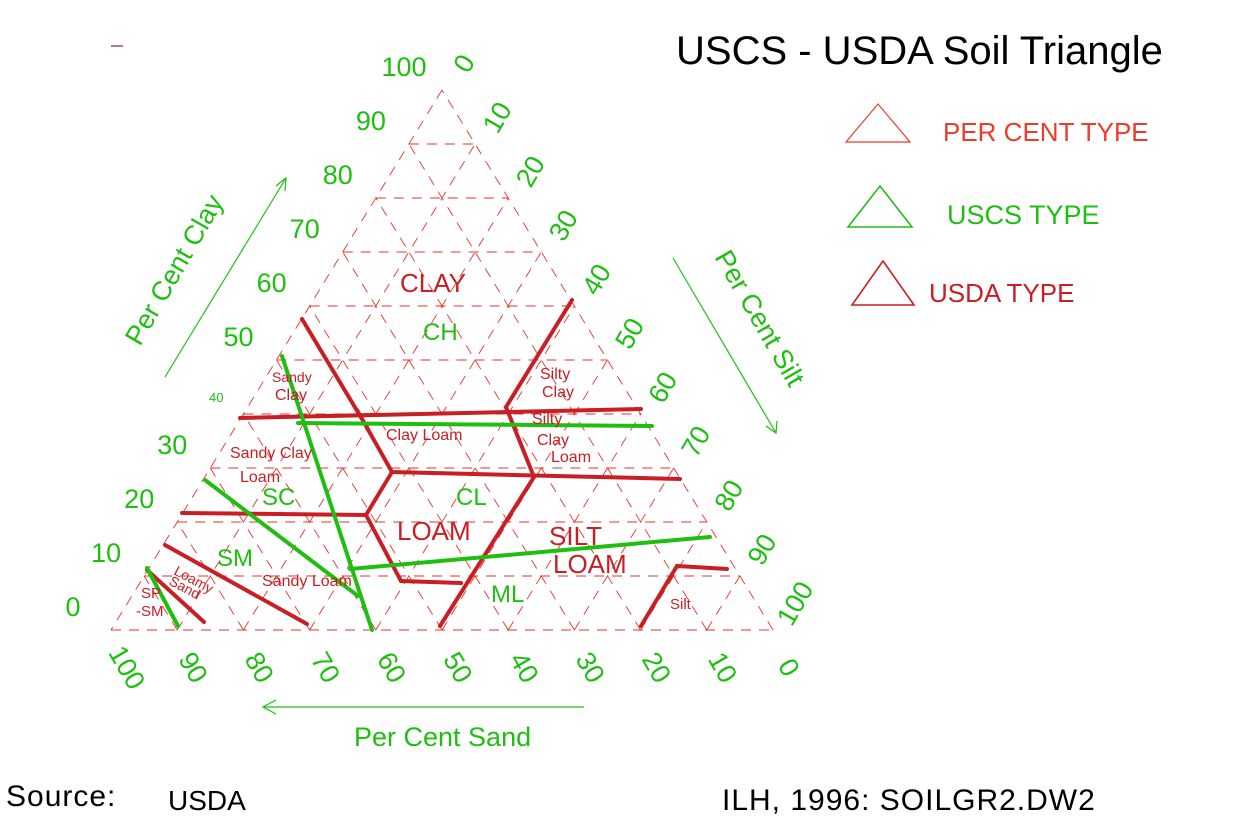 This screenshot has height=832, width=1233. I want to click on sand-tick-label: 60, so click(391, 667).